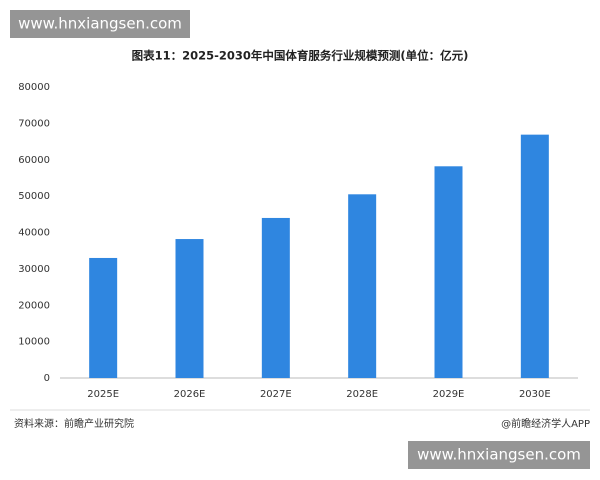 This screenshot has width=600, height=480. Describe the element at coordinates (34, 160) in the screenshot. I see `y-tick-label: 60000` at that location.